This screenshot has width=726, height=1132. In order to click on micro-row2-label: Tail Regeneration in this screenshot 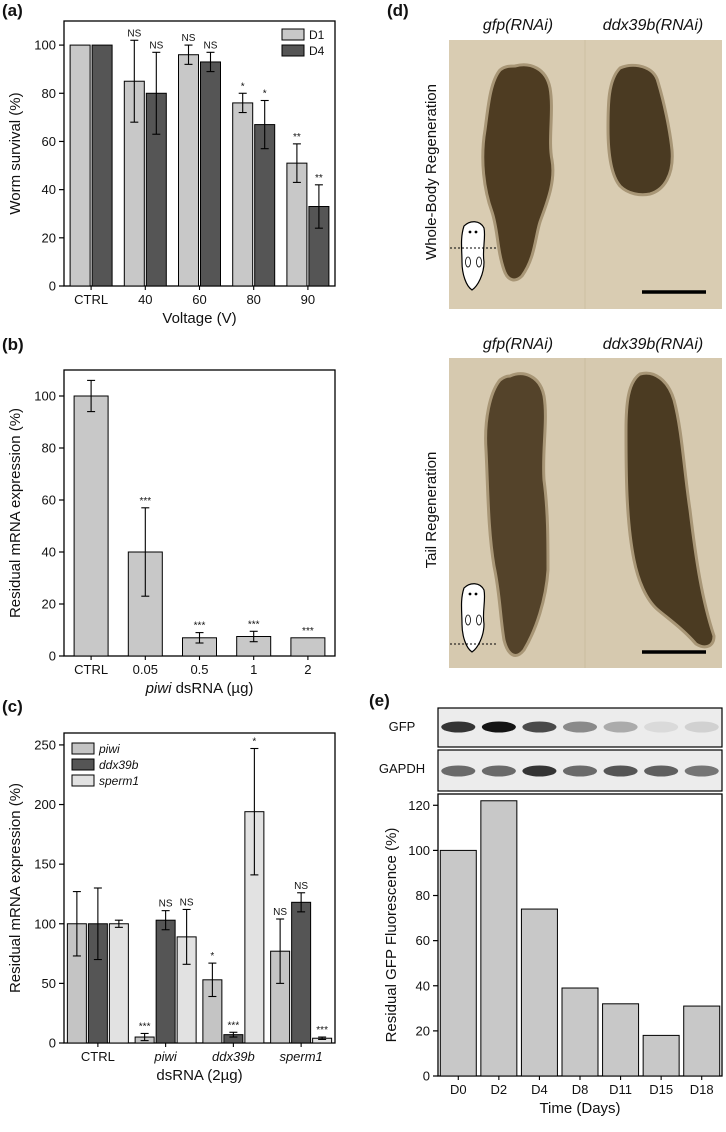, I will do `click(431, 510)`.